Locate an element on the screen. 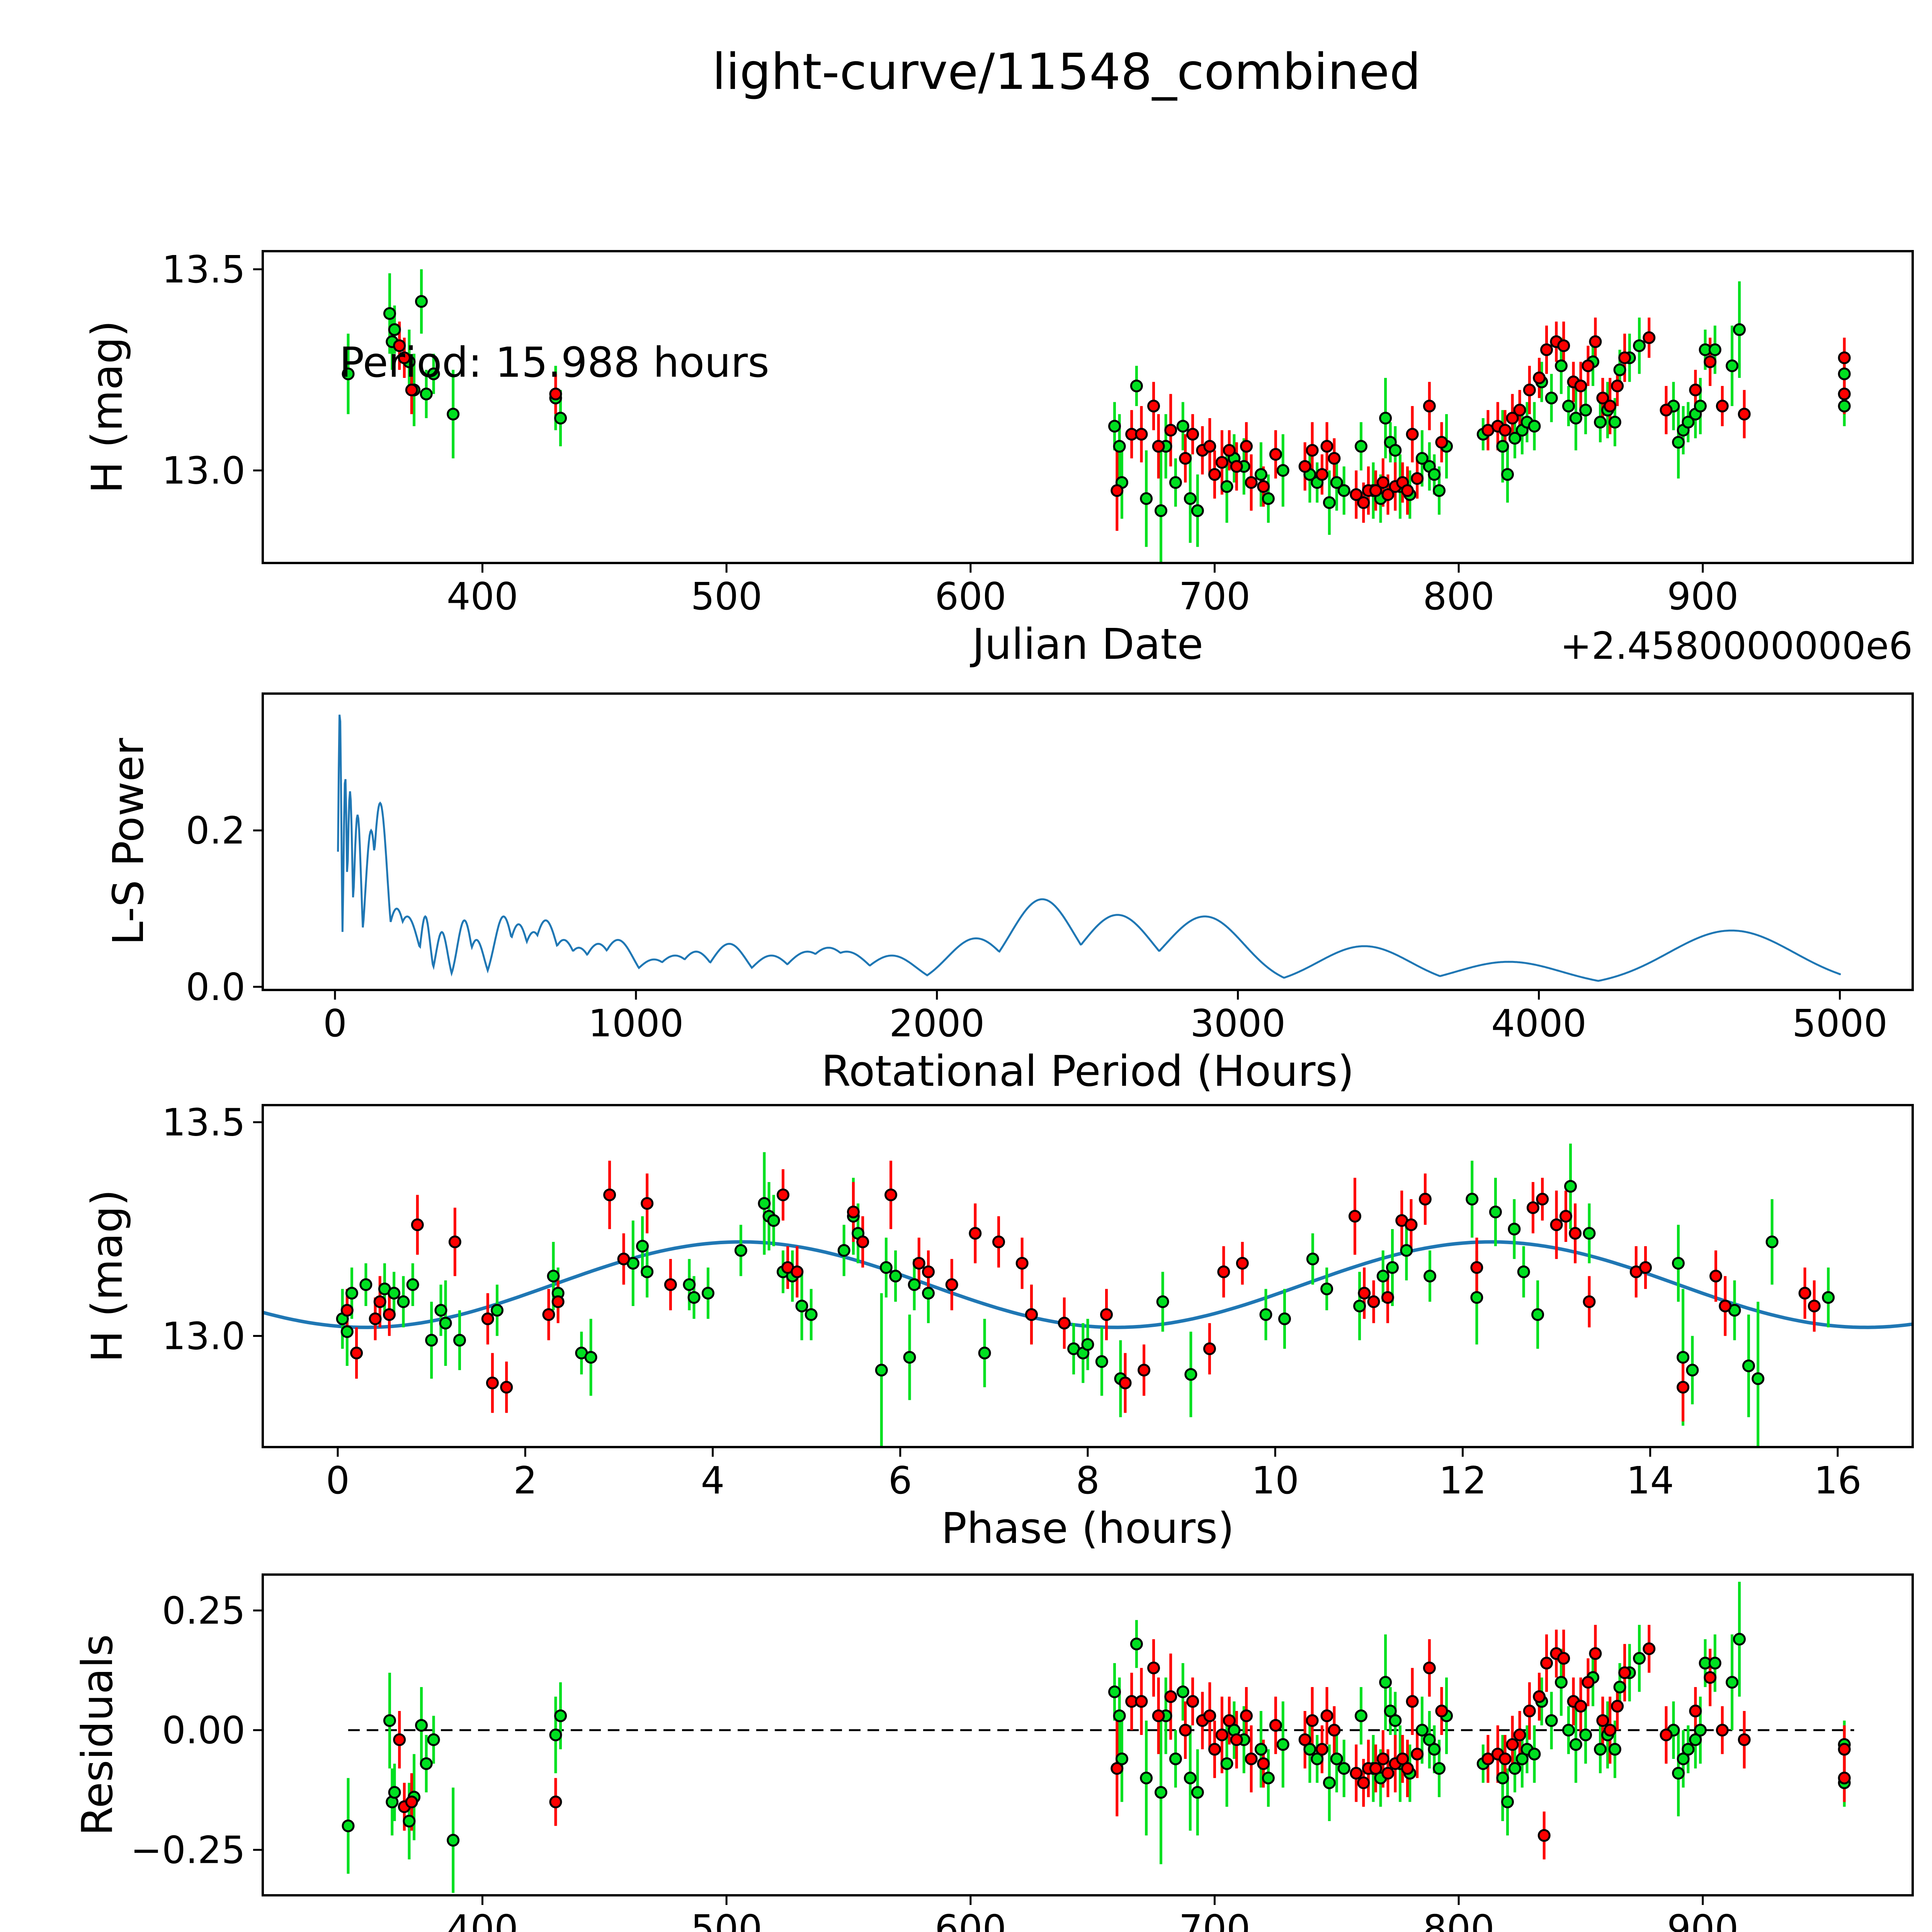 This screenshot has width=1932, height=1932. p4-y-axis-label: Residuals is located at coordinates (98, 1735).